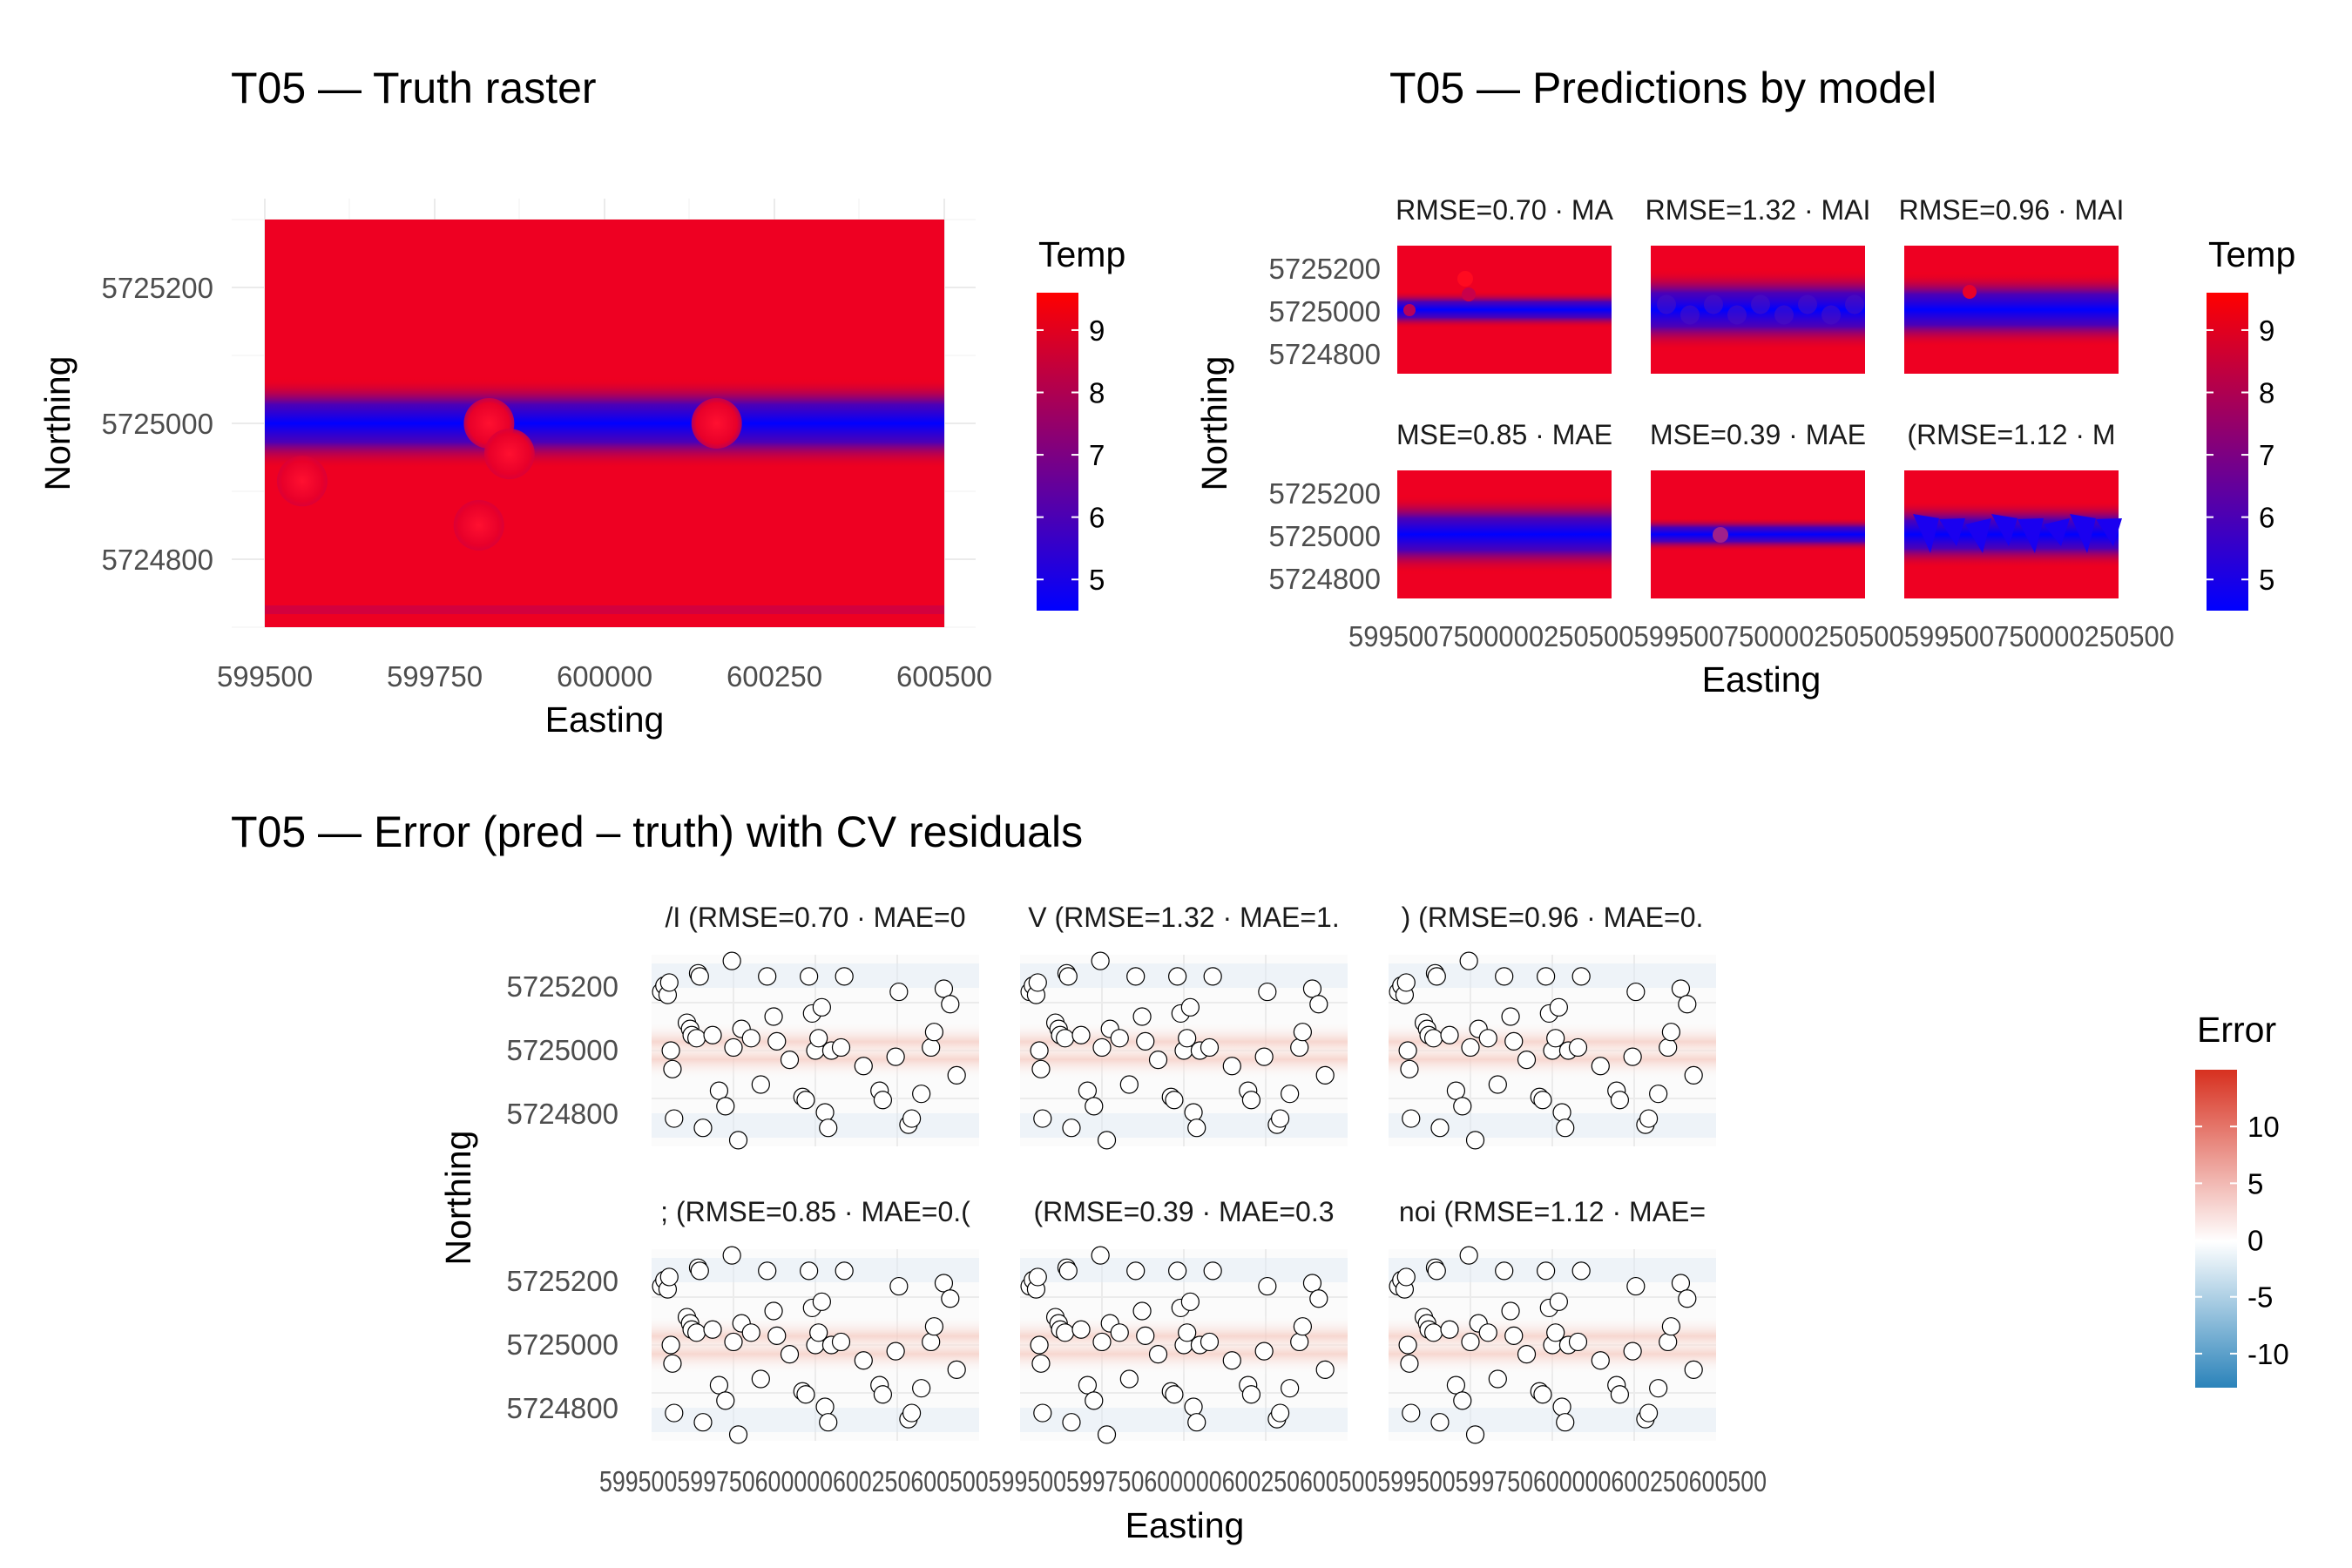 The image size is (2352, 1568). I want to click on panel-strip-label: /I (RMSE=0.70 · MAE=0, so click(815, 917).